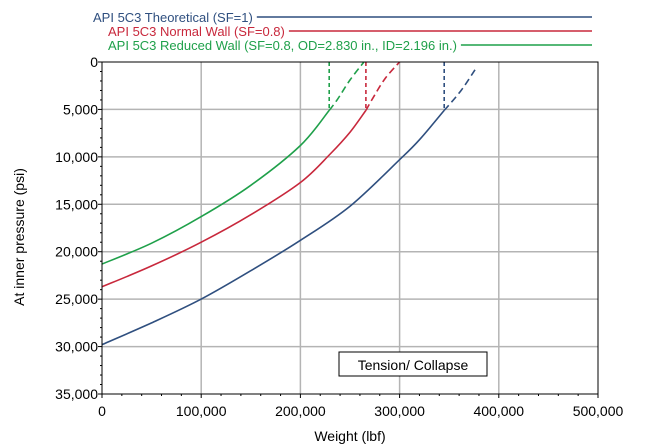 The width and height of the screenshot is (645, 446). What do you see at coordinates (196, 31) in the screenshot?
I see `legend-label-2: API 5C3 Normal Wall (SF=0.8)` at bounding box center [196, 31].